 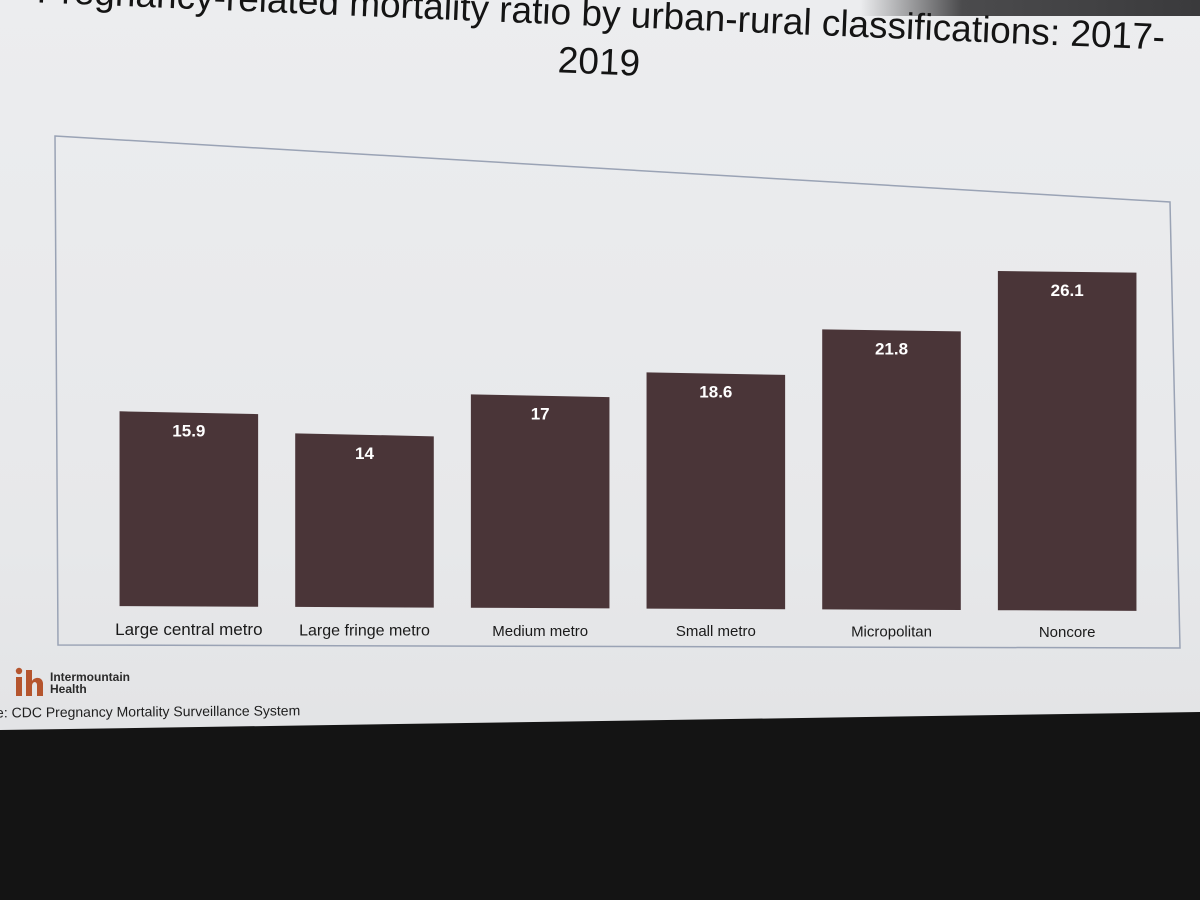 What do you see at coordinates (891, 470) in the screenshot?
I see `bar-micropolitan` at bounding box center [891, 470].